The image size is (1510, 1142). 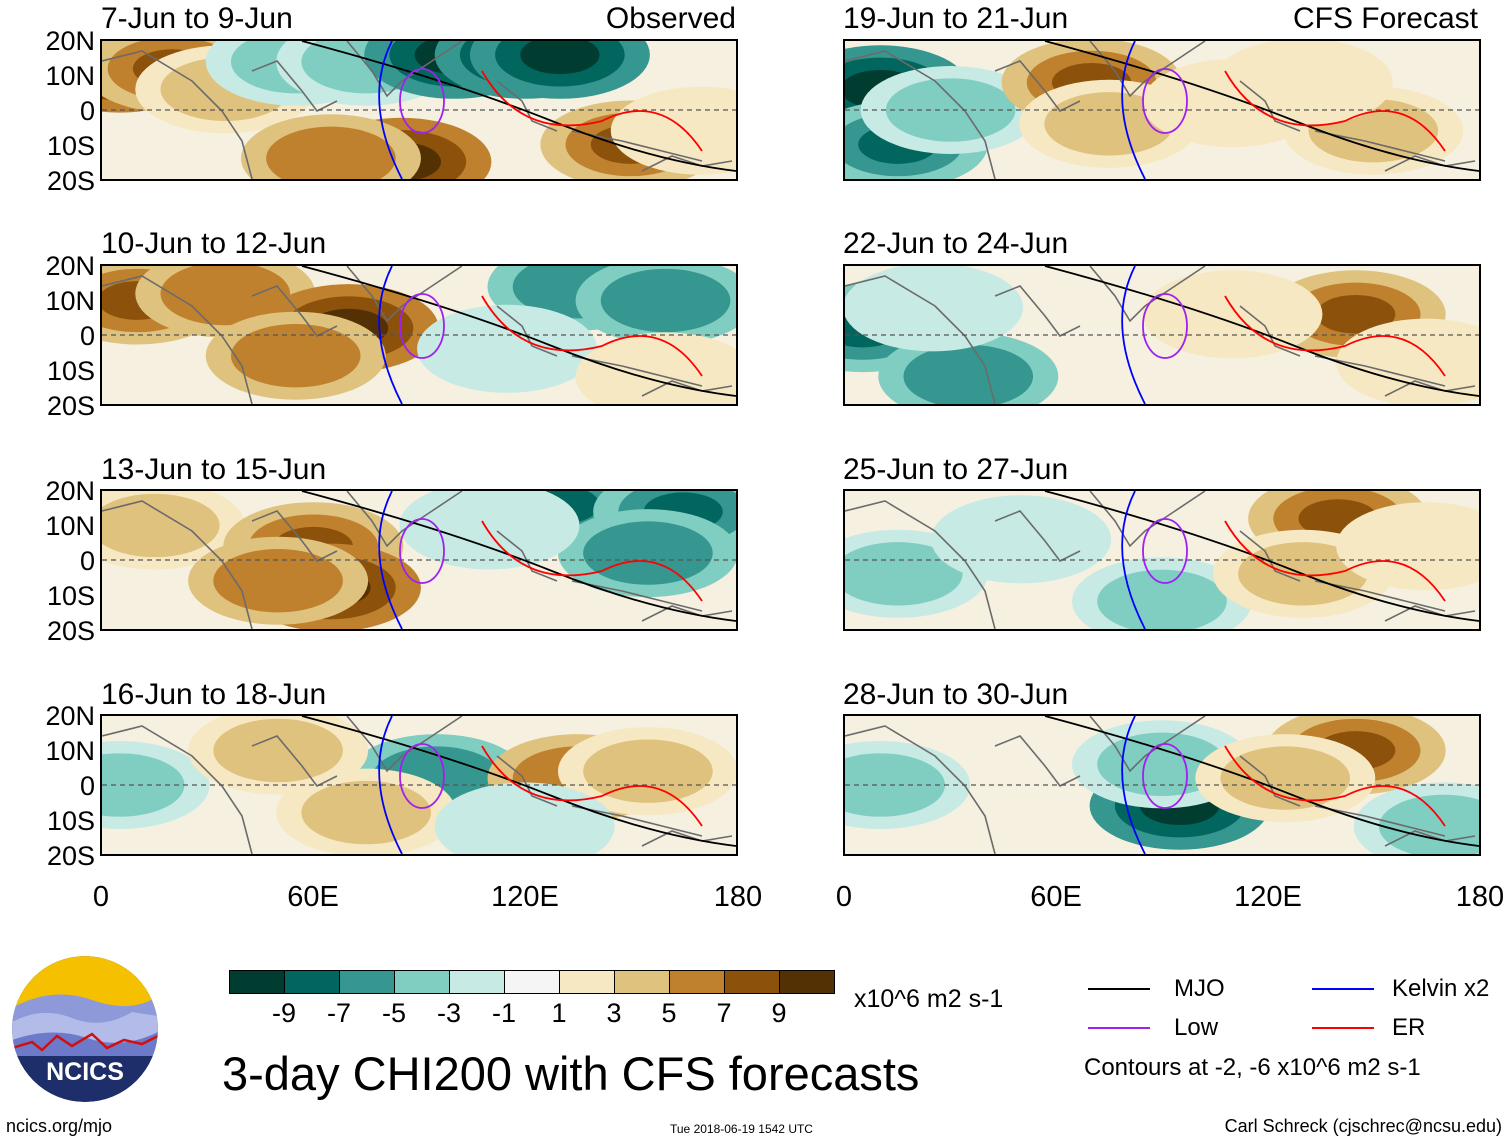 I want to click on lon-label-0-right: 0, so click(x=844, y=897).